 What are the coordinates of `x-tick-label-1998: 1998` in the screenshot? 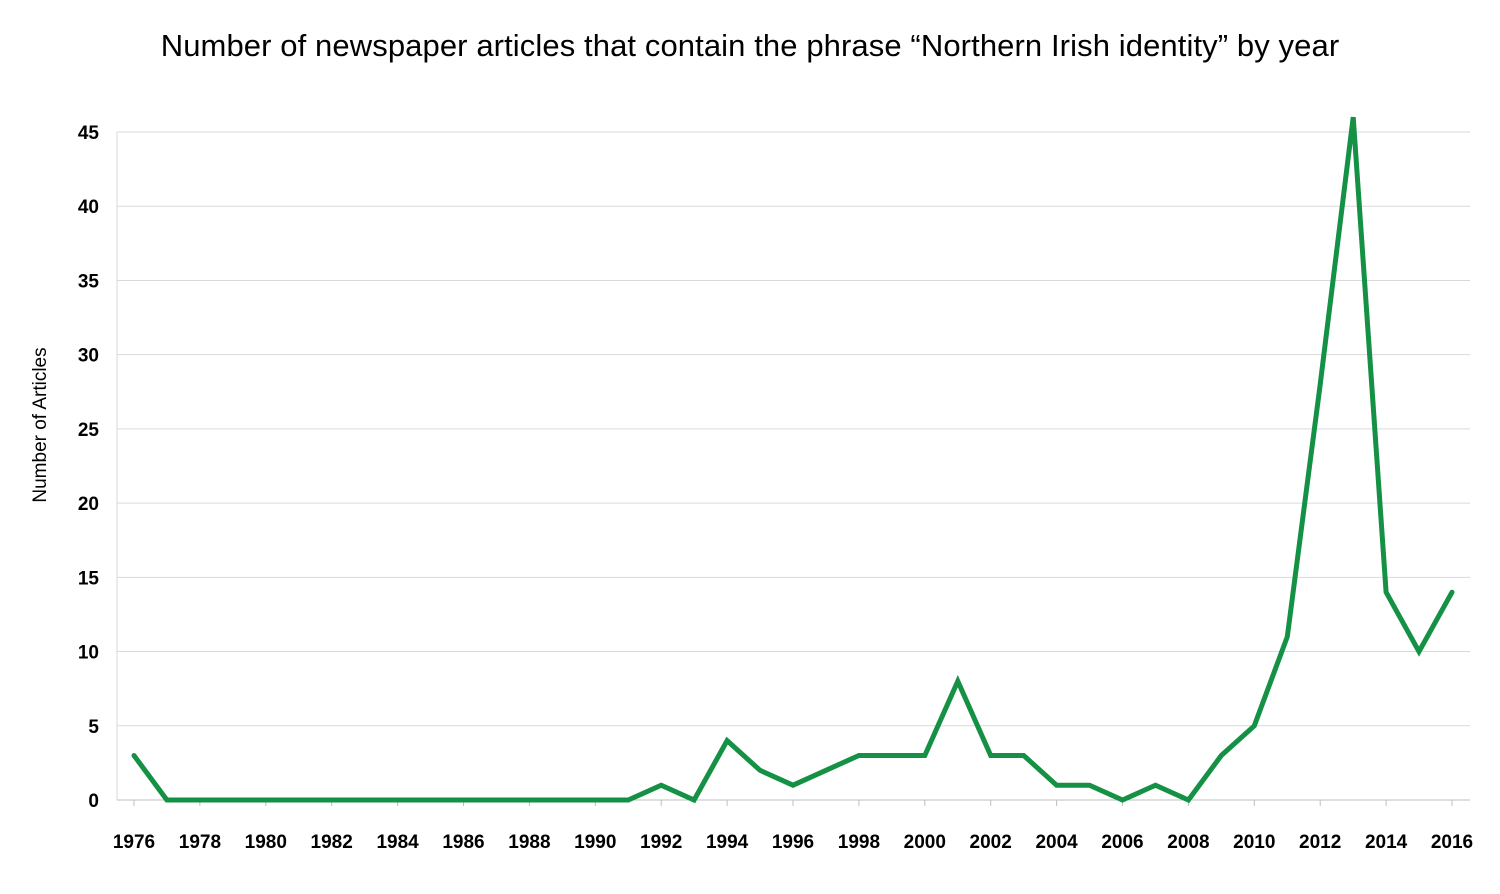 It's located at (859, 842).